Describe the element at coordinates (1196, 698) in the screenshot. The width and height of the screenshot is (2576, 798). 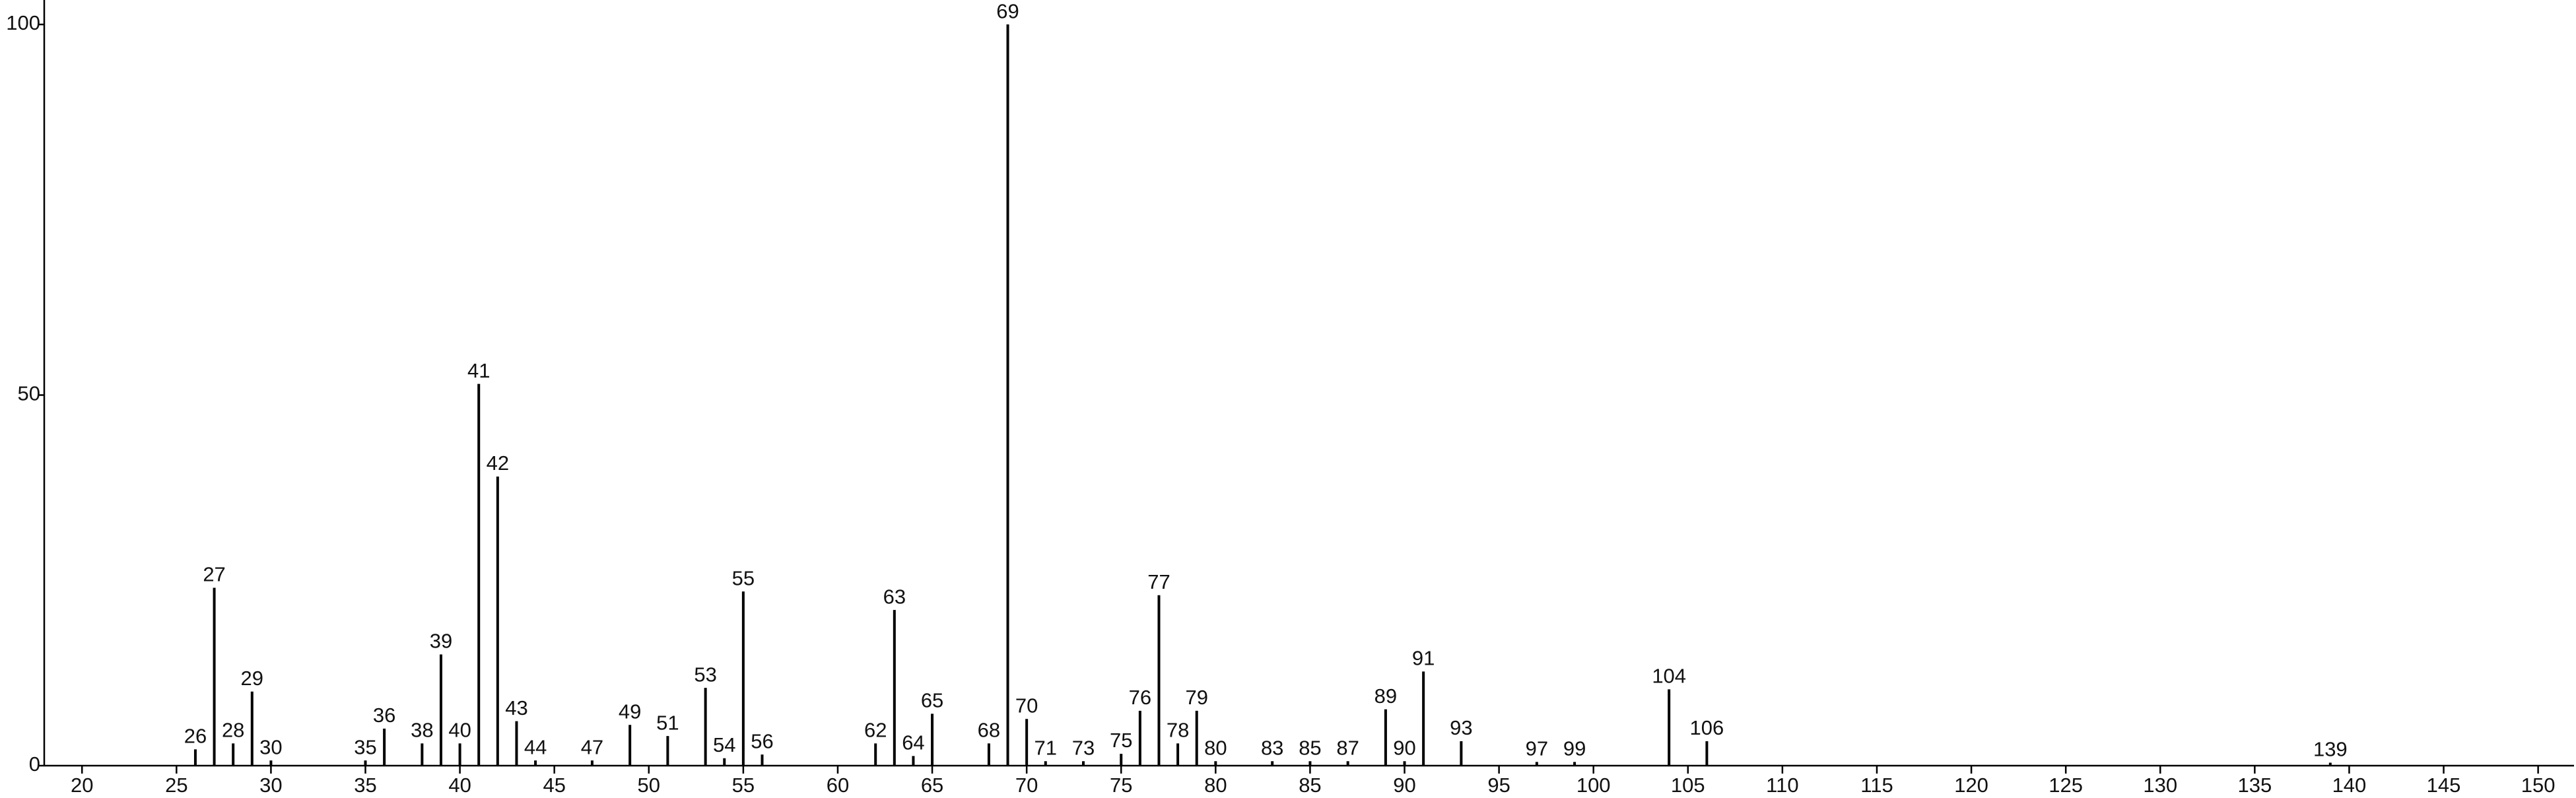
I see `peak-label: 79` at that location.